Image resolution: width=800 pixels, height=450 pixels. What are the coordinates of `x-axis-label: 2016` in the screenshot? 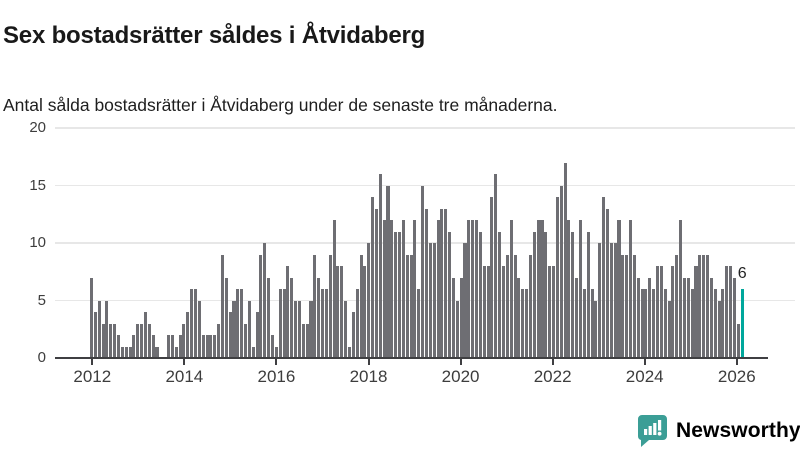 It's located at (276, 376).